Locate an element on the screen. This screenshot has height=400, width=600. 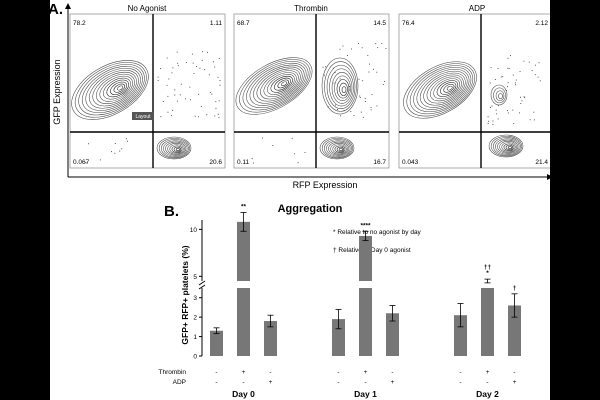
quadrant-value-top-left: 78.2 is located at coordinates (79, 23).